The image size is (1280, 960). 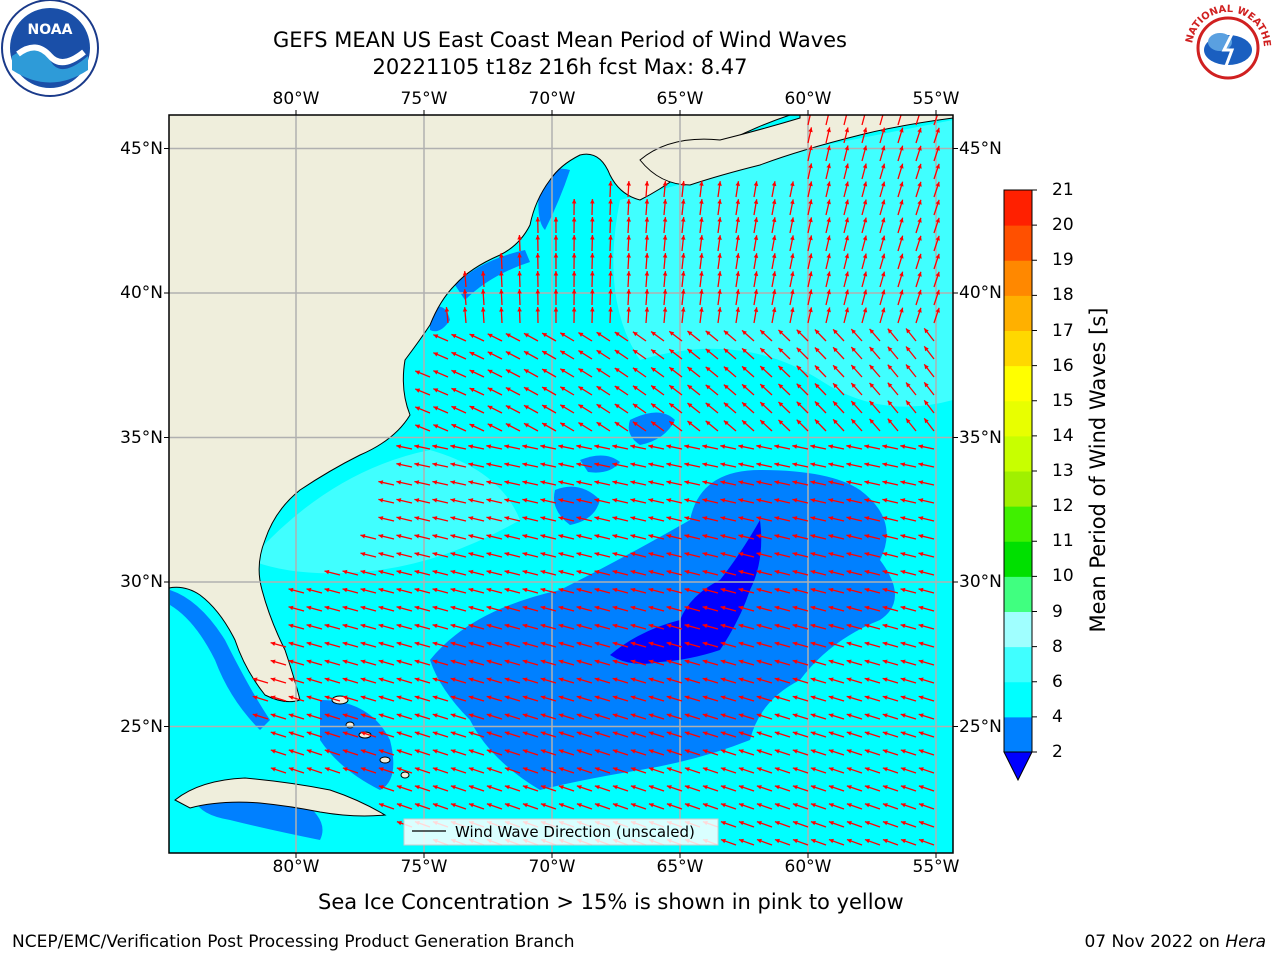 What do you see at coordinates (577, 505) in the screenshot?
I see `contour-2-4-patch` at bounding box center [577, 505].